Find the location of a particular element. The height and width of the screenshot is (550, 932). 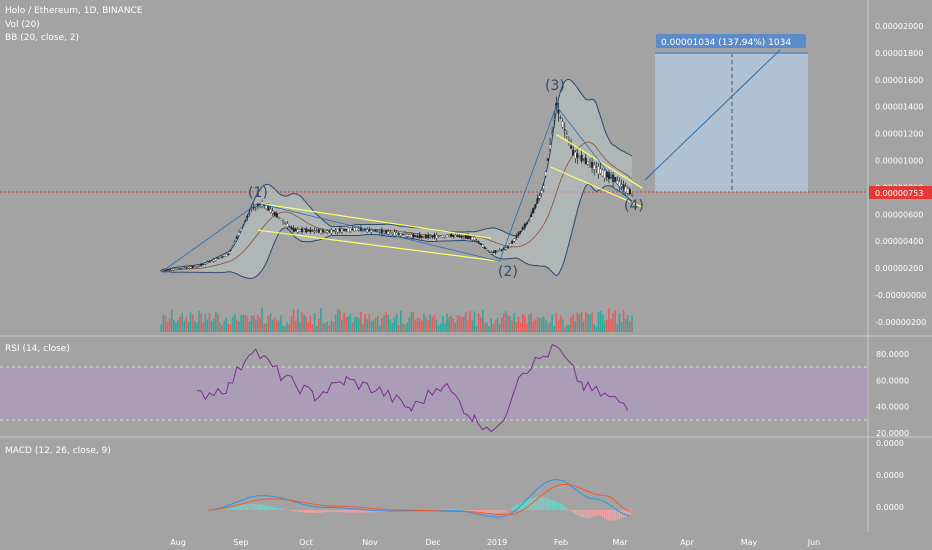

x-axis-labels: Aug Sep Oct Nov Dec 2019 Feb Mar Apr May Jun is located at coordinates (495, 542).